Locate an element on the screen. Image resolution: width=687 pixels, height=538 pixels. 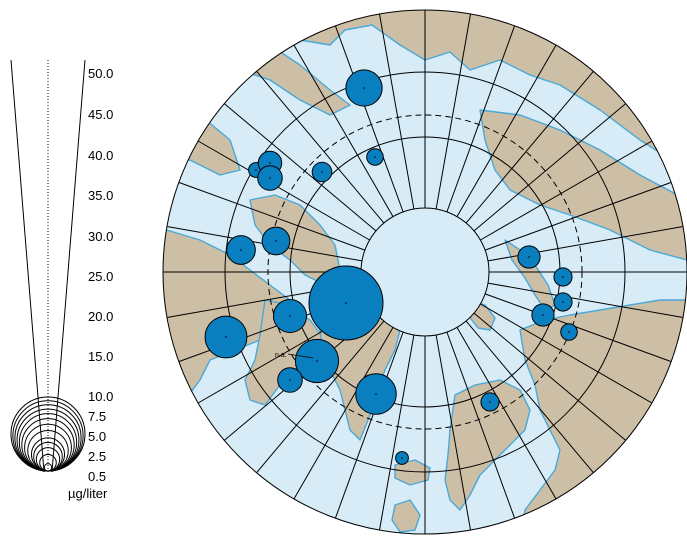
annotation-label: n.a. is located at coordinates (281, 355).